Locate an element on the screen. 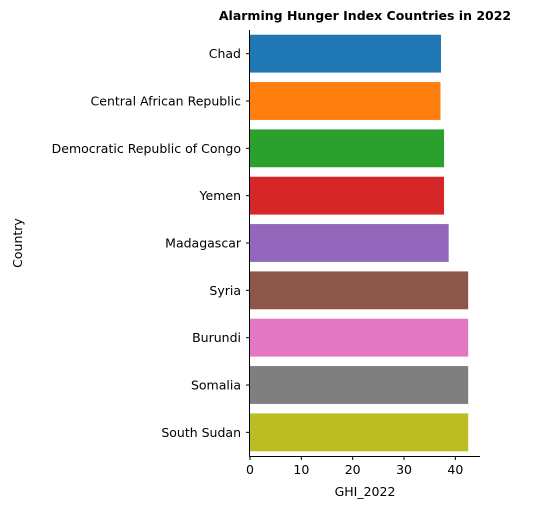 The height and width of the screenshot is (509, 537). y-tick-label: Yemen is located at coordinates (220, 195).